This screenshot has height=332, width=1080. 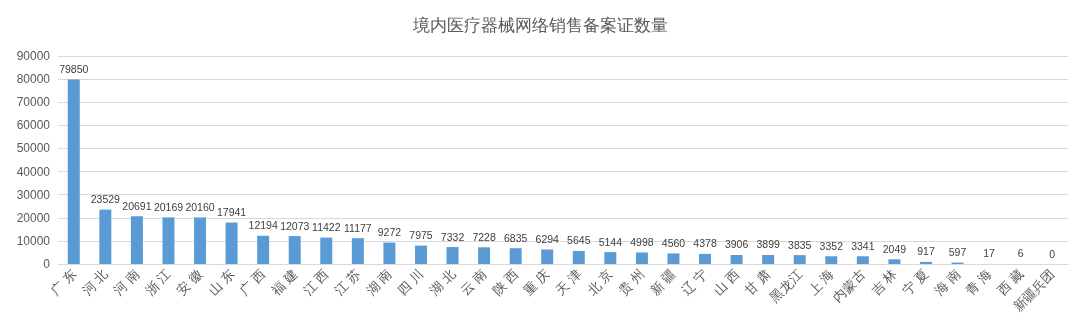 I want to click on data-label: 17, so click(x=989, y=253).